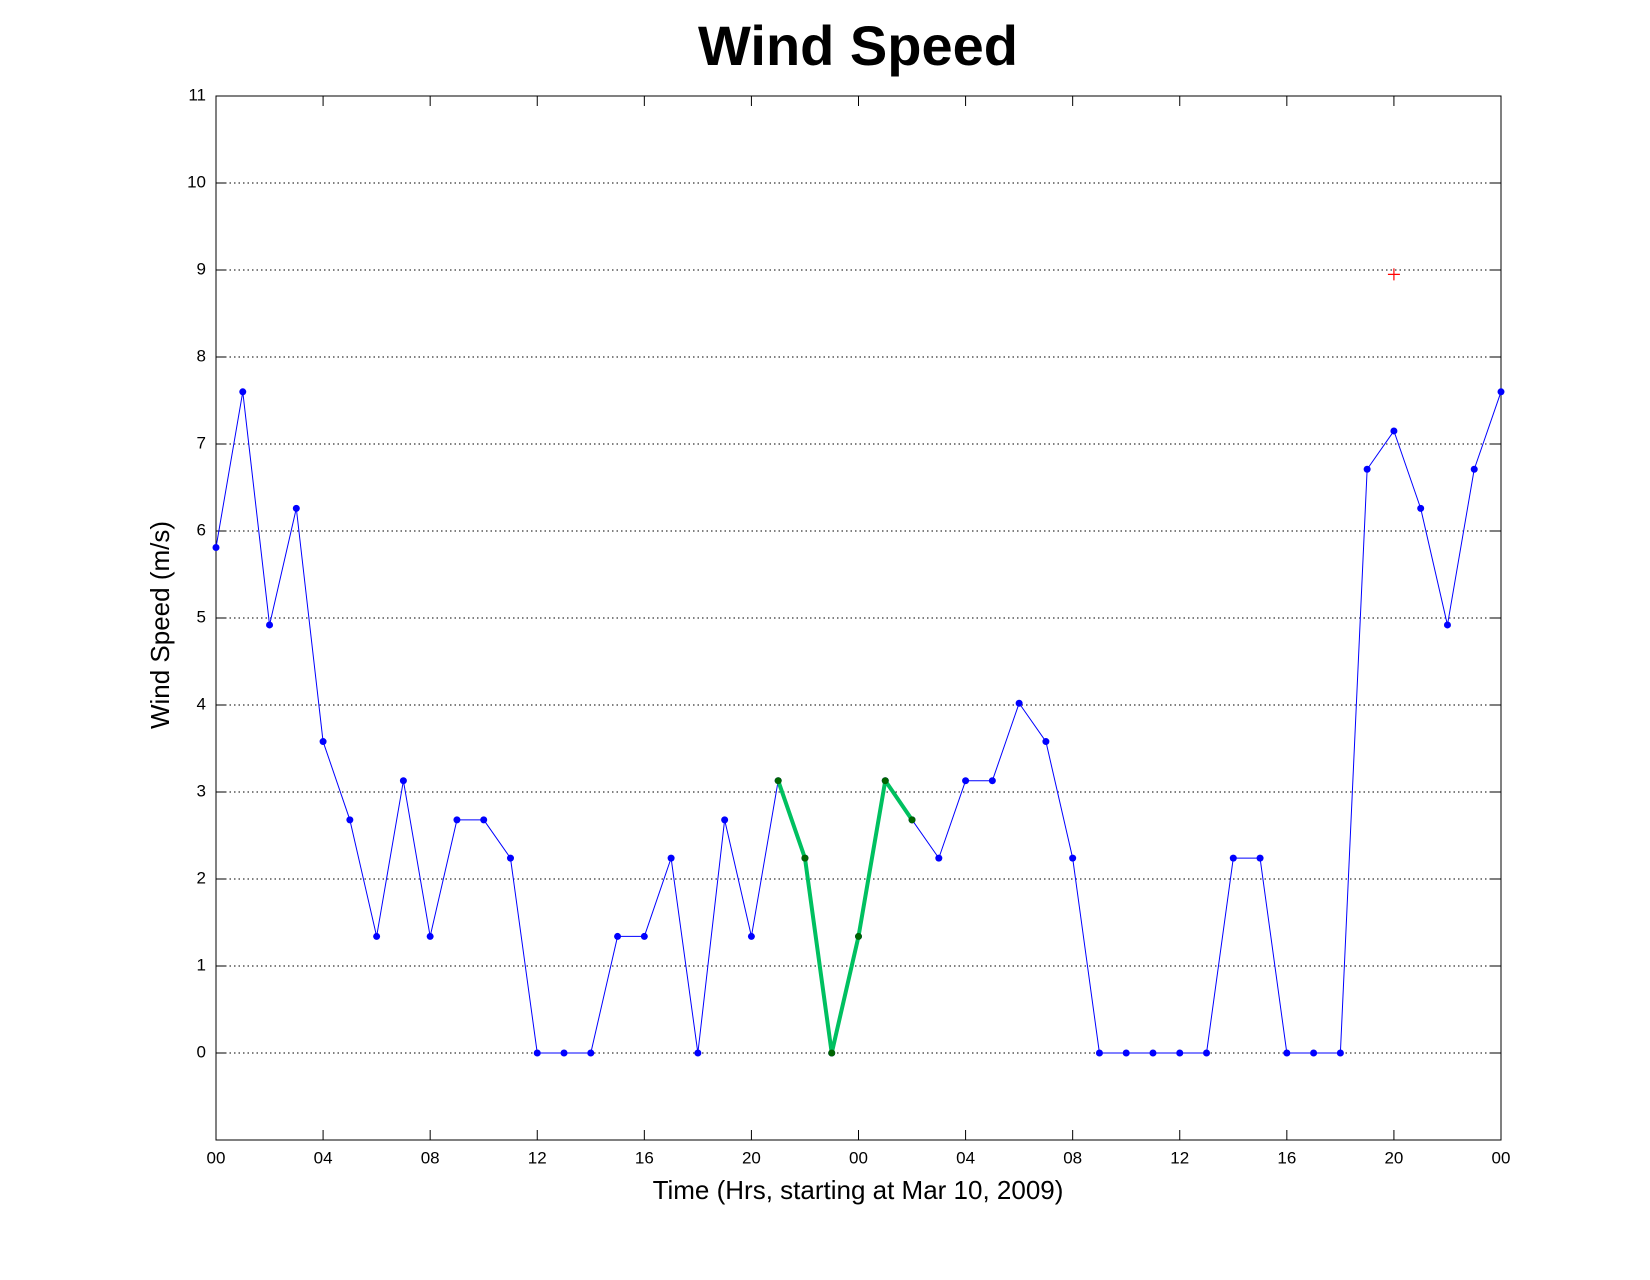 The height and width of the screenshot is (1280, 1650). I want to click on y-tick-label: 7, so click(201, 442).